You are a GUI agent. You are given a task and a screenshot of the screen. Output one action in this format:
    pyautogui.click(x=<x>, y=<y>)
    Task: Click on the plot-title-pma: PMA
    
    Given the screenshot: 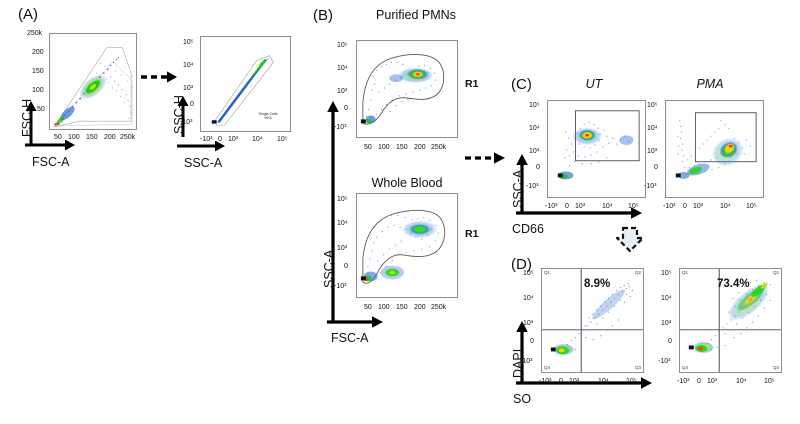 What is the action you would take?
    pyautogui.click(x=710, y=84)
    